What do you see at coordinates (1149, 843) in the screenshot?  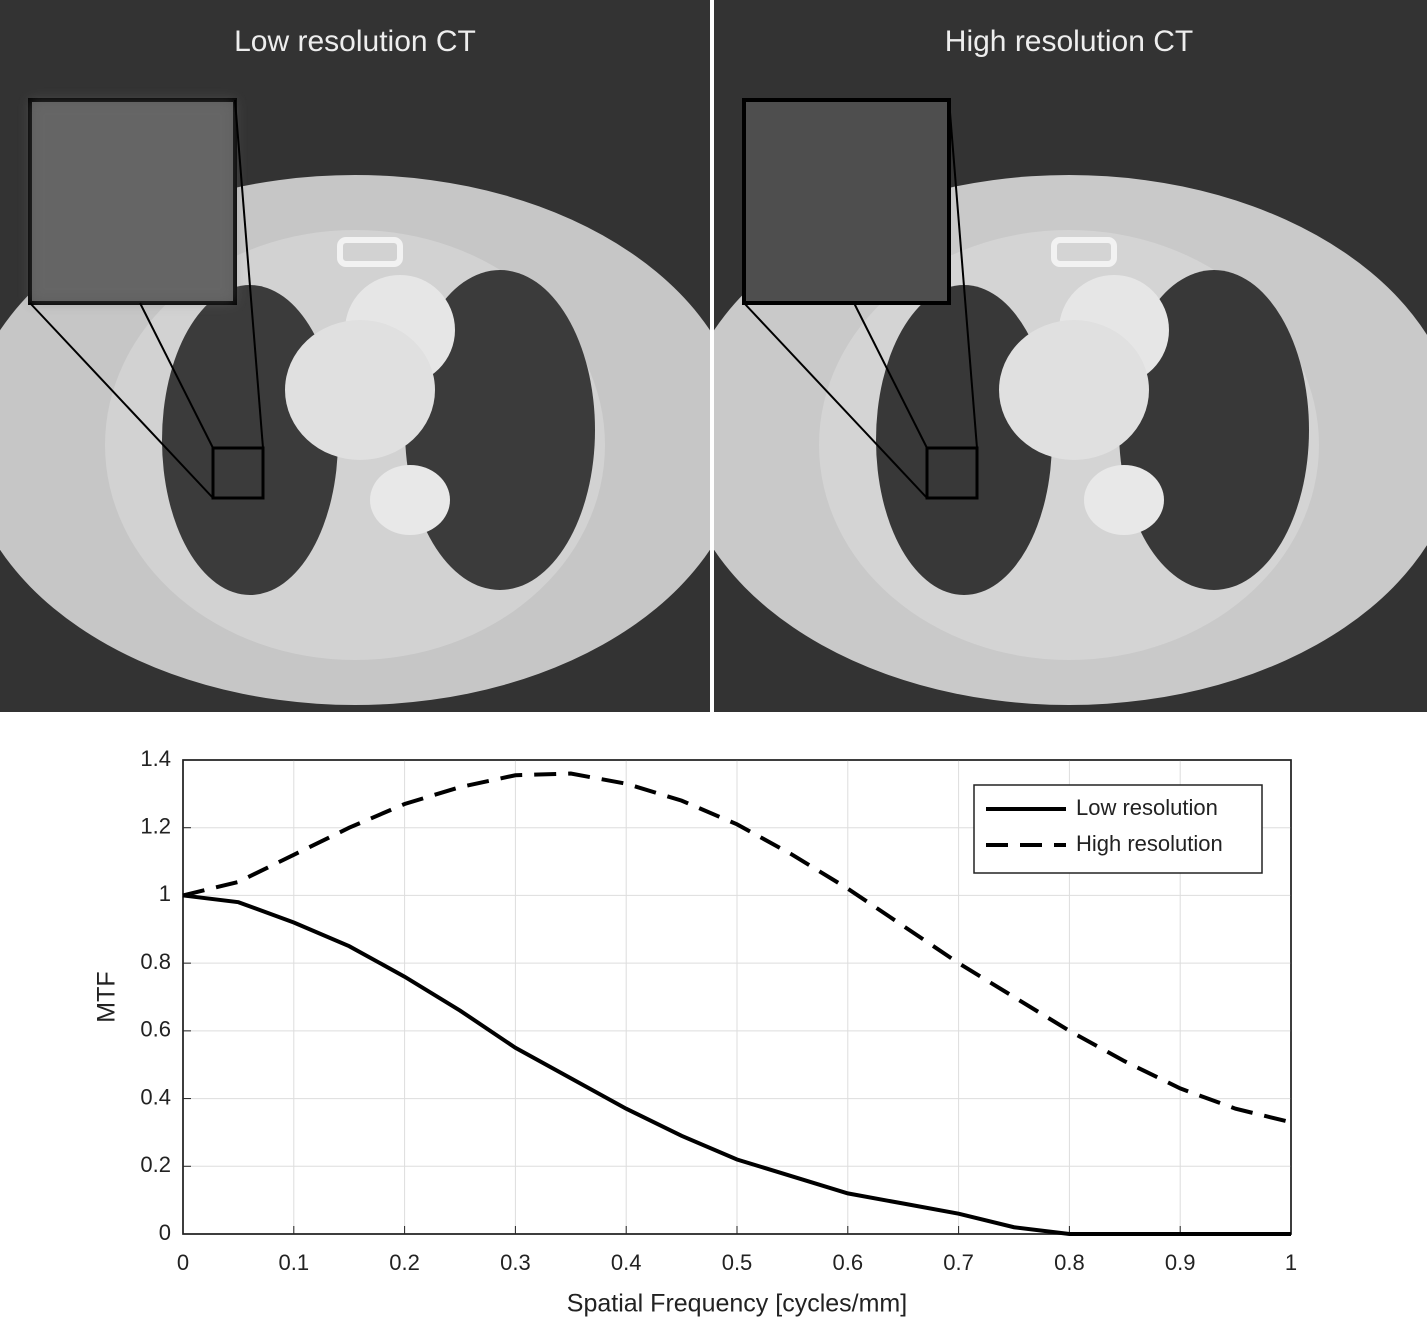 I see `legend-label: High resolution` at bounding box center [1149, 843].